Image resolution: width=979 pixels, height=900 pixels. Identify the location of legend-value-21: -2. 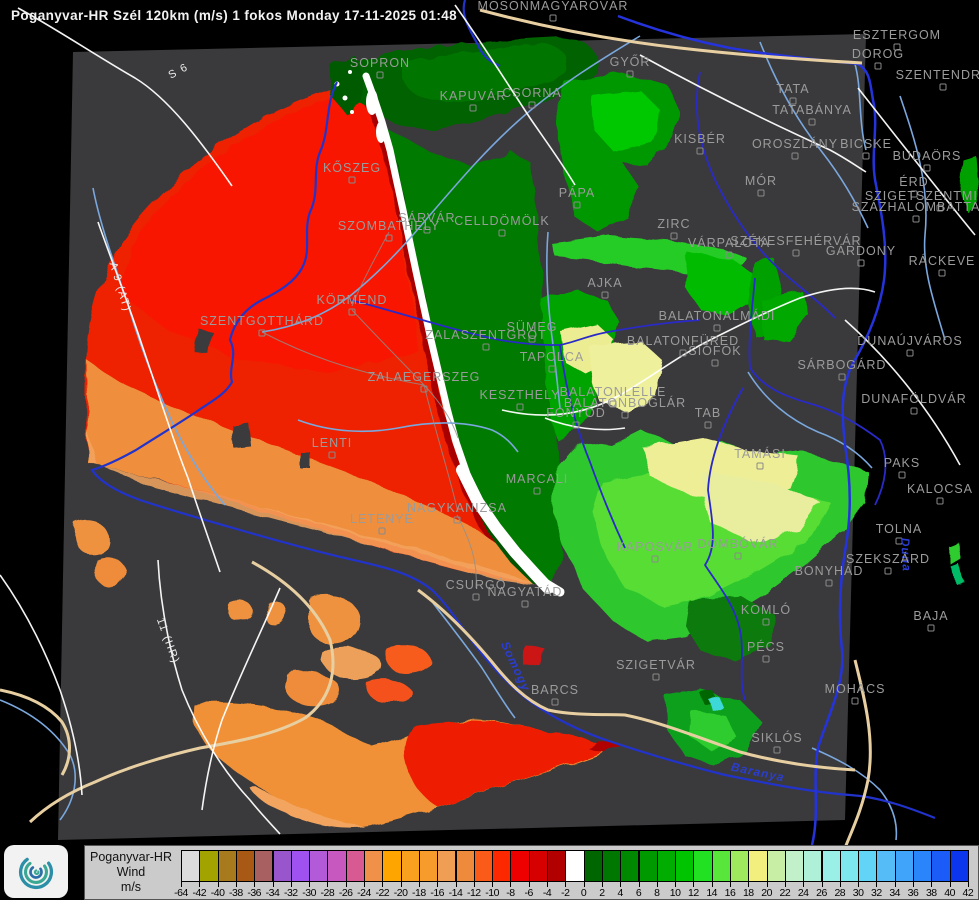
(565, 893).